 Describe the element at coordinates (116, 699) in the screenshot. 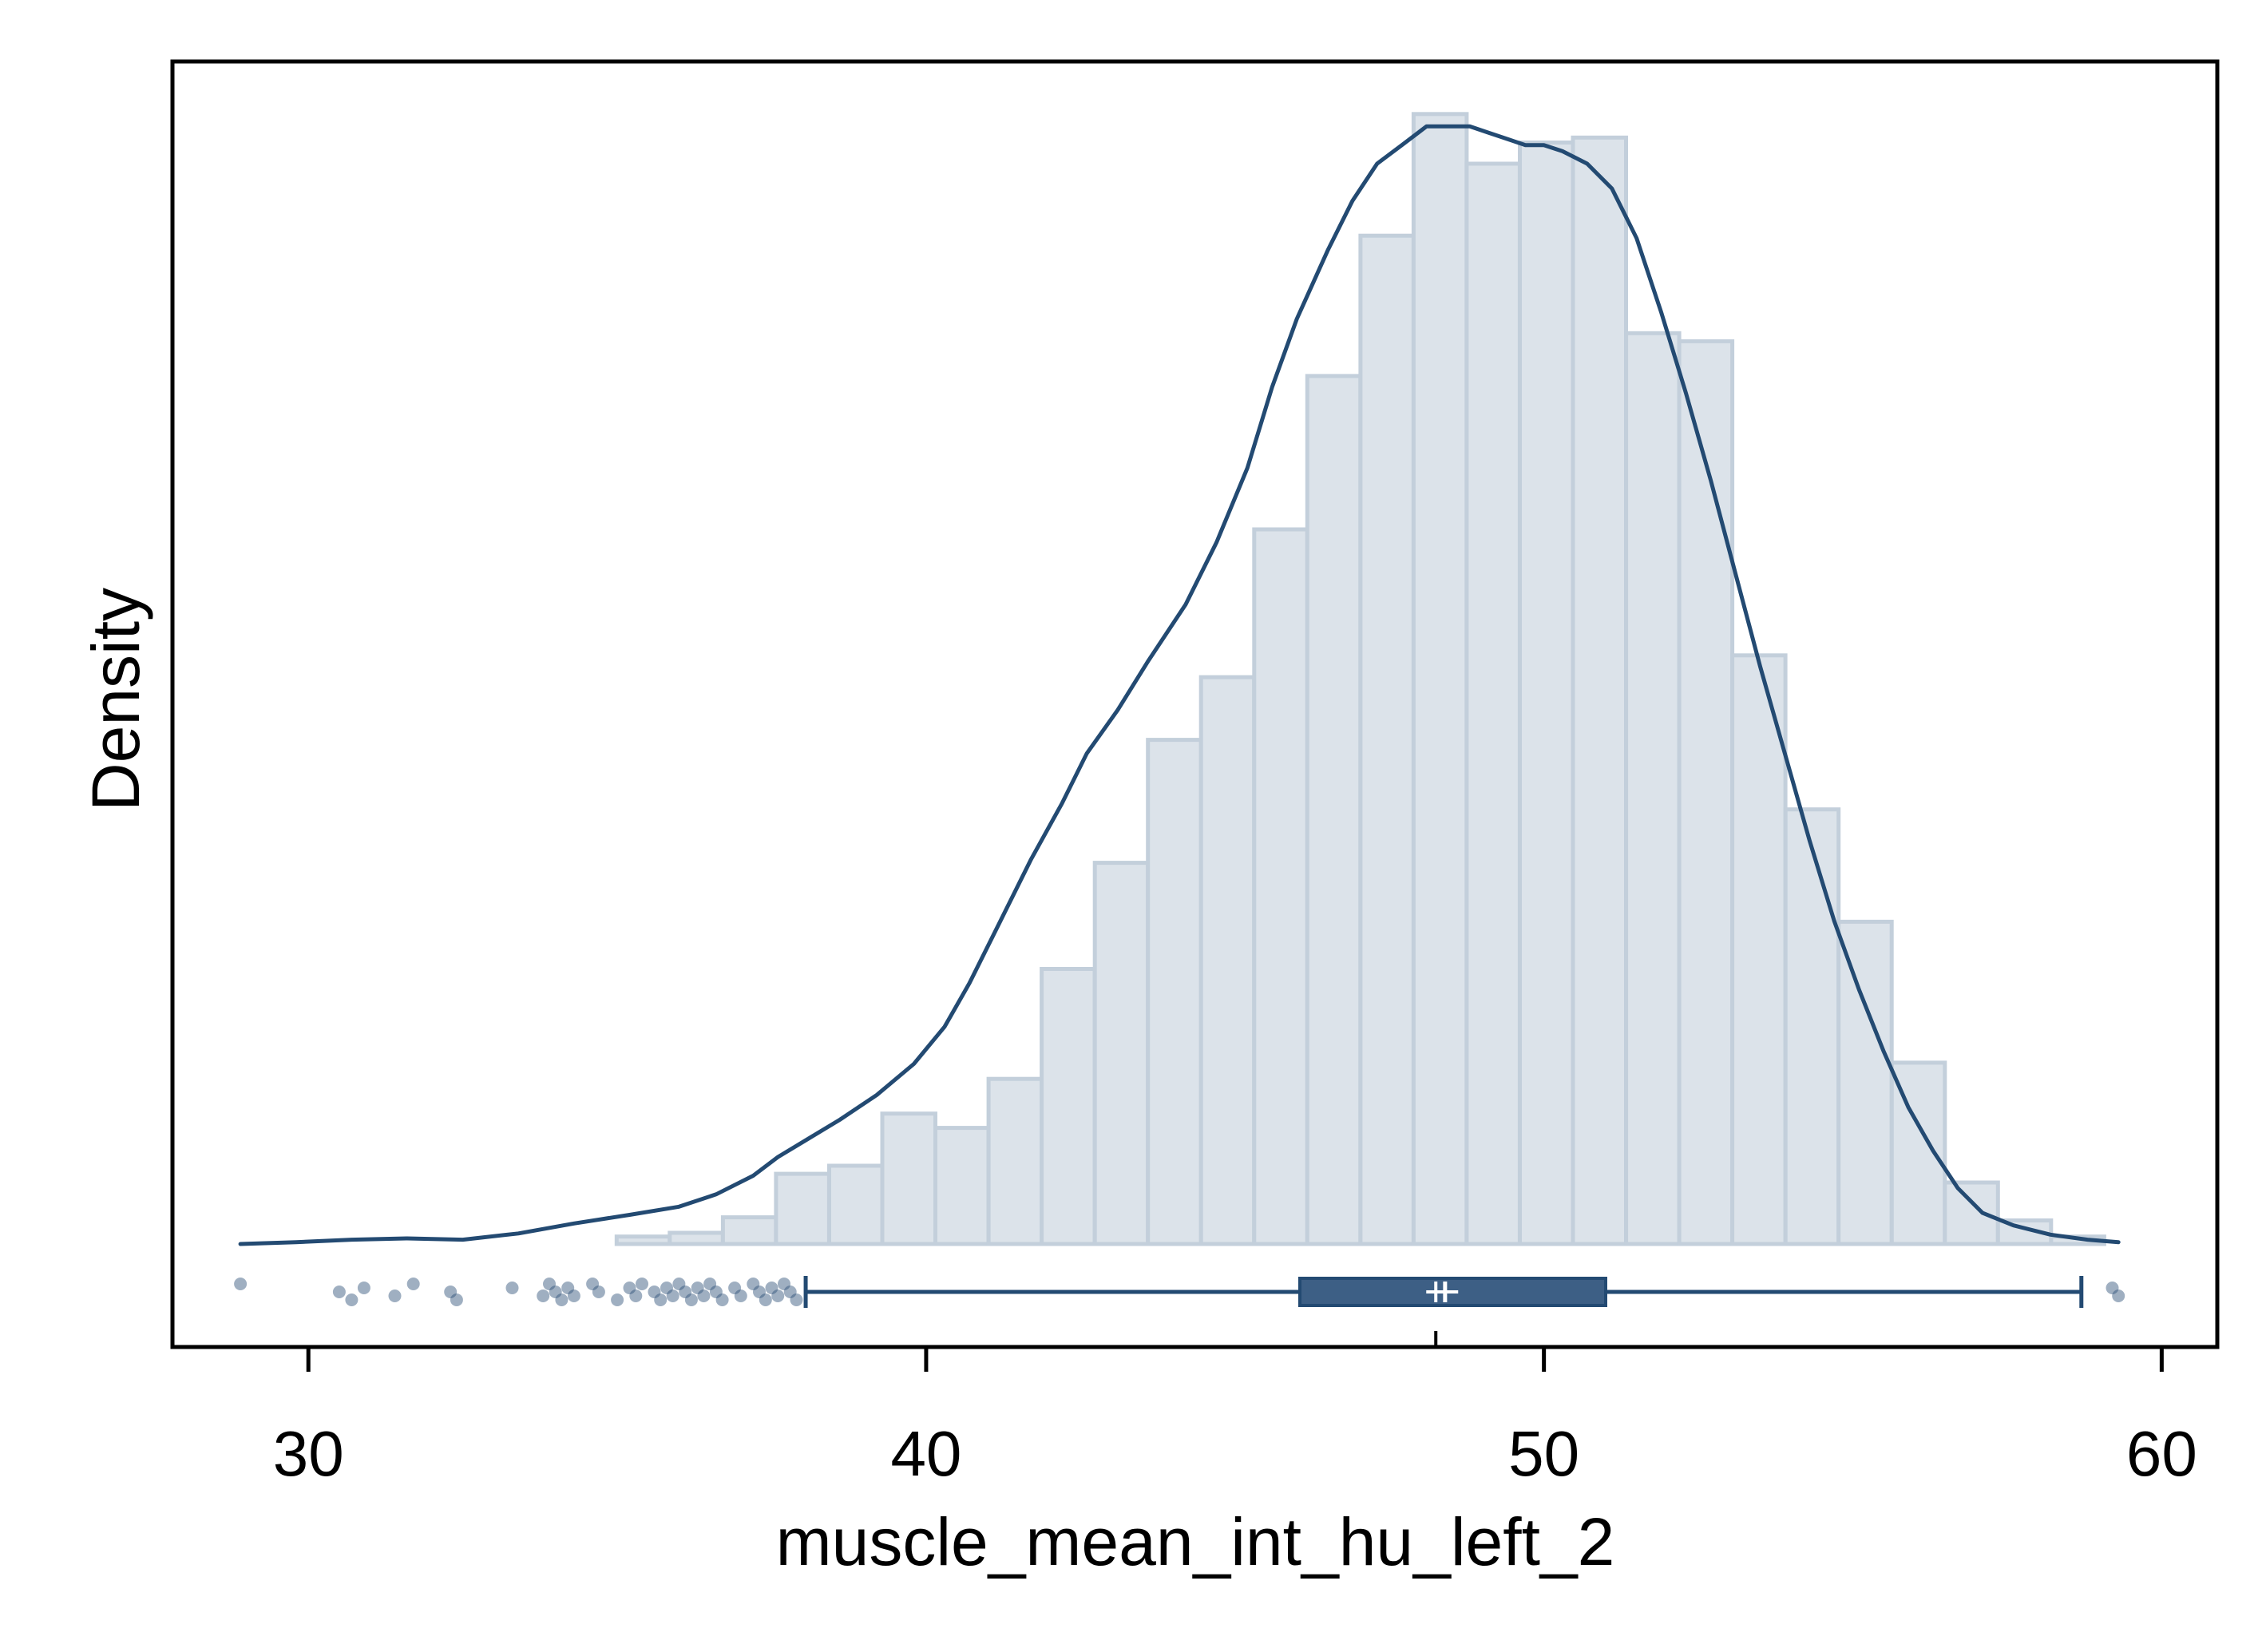

I see `y-axis-title: Density` at that location.